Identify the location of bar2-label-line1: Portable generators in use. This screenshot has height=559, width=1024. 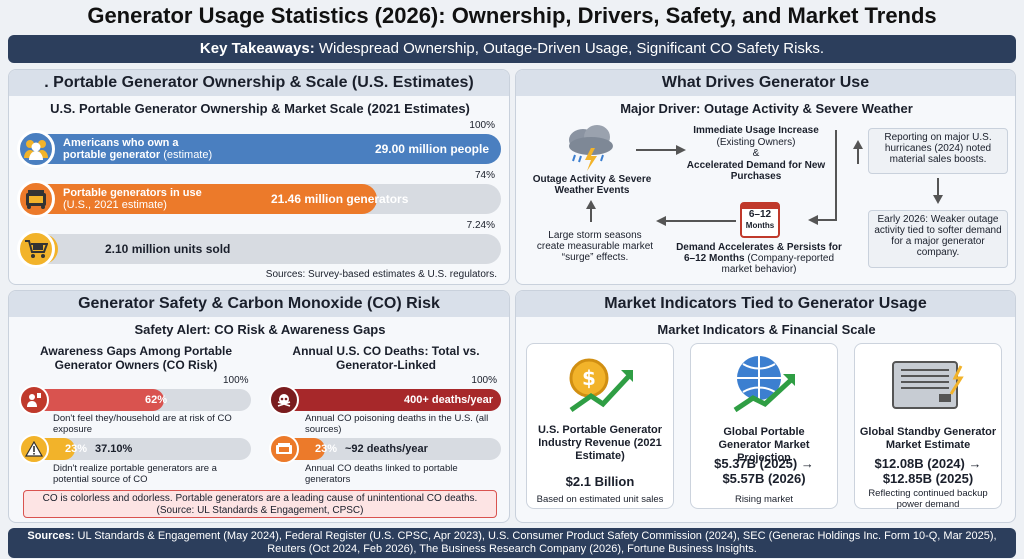
(132, 193).